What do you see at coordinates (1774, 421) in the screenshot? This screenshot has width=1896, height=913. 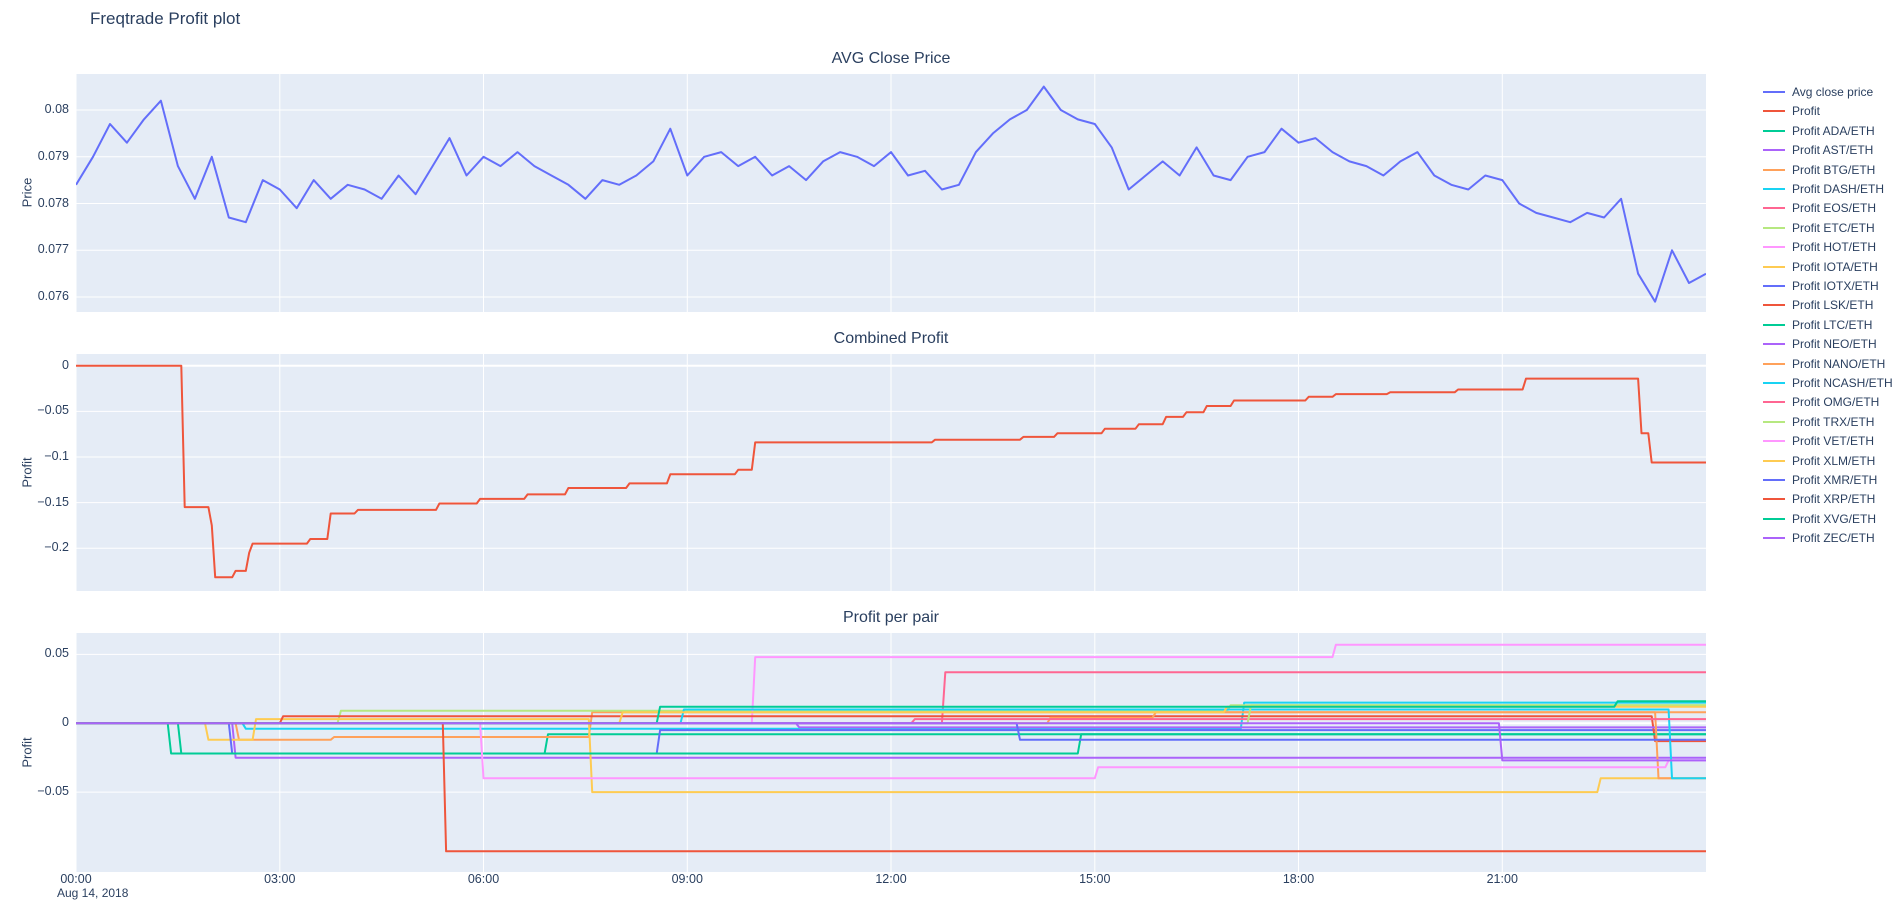 I see `legend-swatch-profit-trx-eth` at bounding box center [1774, 421].